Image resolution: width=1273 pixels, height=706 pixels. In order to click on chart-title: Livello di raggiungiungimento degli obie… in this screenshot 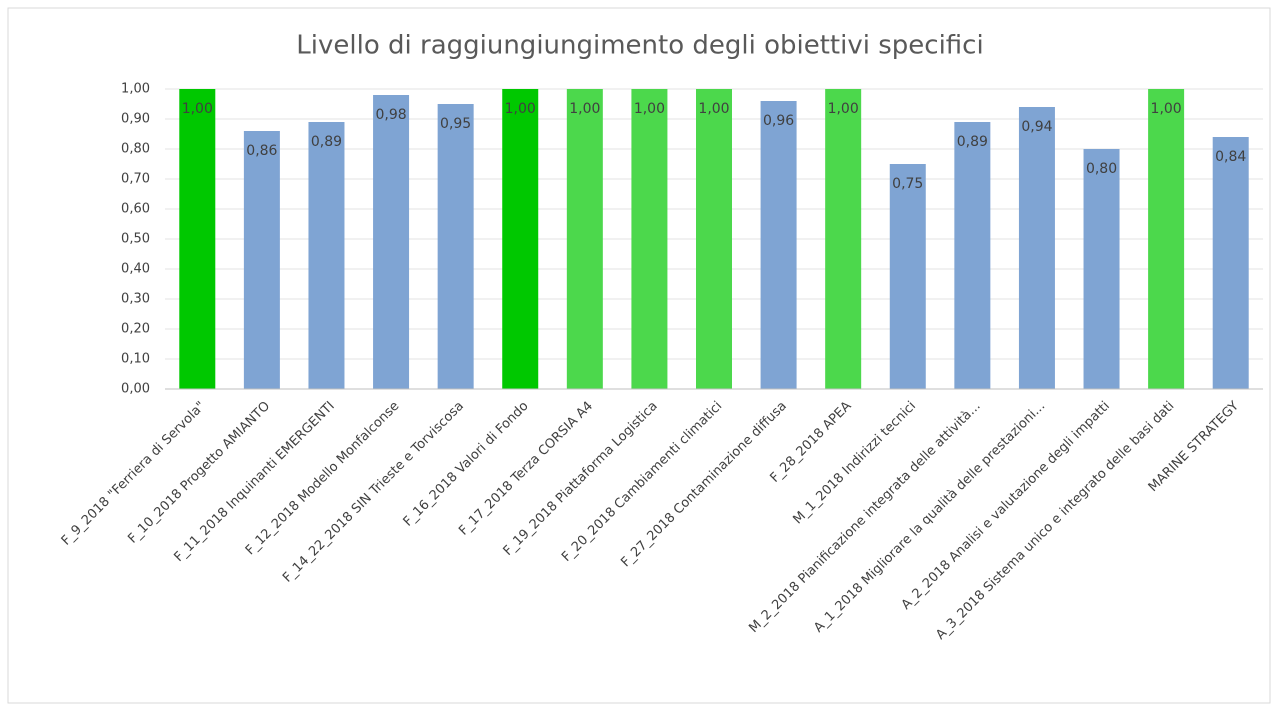, I will do `click(639, 46)`.